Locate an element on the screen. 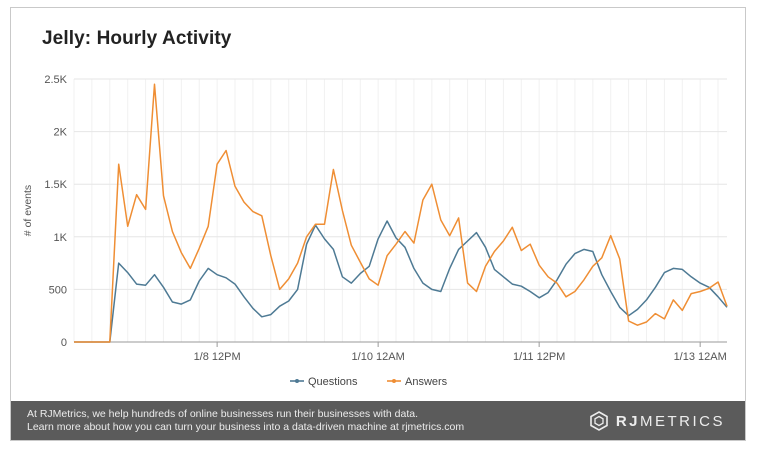 The height and width of the screenshot is (450, 760). logo-text-rest: METRICS is located at coordinates (682, 421).